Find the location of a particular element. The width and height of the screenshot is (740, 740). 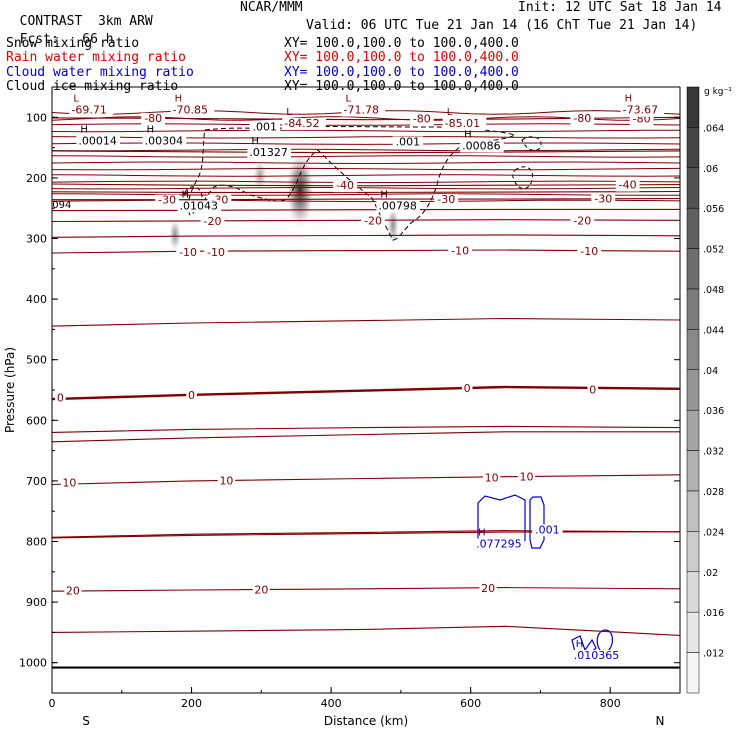

x-tick-label: 0 is located at coordinates (52, 703).